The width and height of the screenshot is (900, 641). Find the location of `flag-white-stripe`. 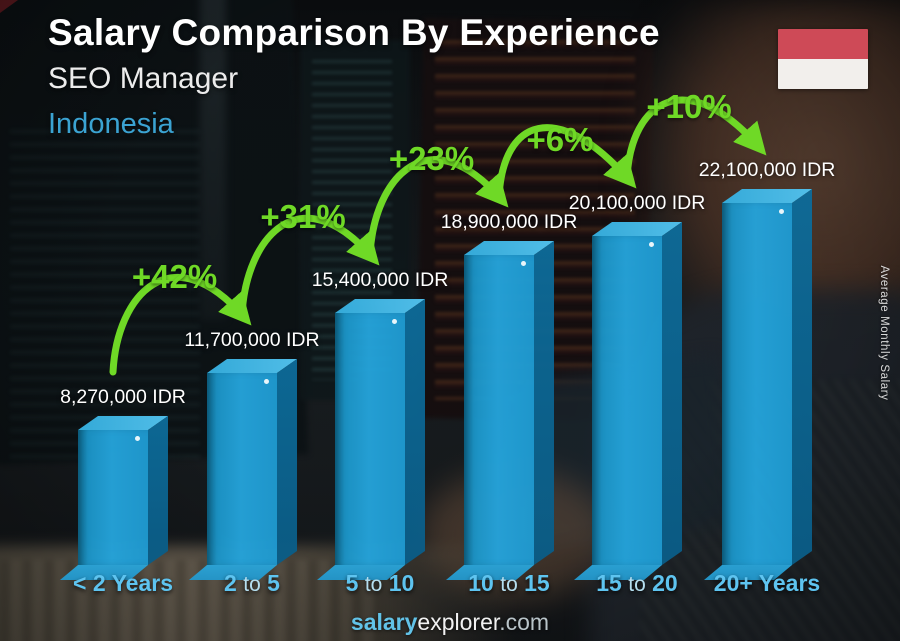

flag-white-stripe is located at coordinates (823, 74).